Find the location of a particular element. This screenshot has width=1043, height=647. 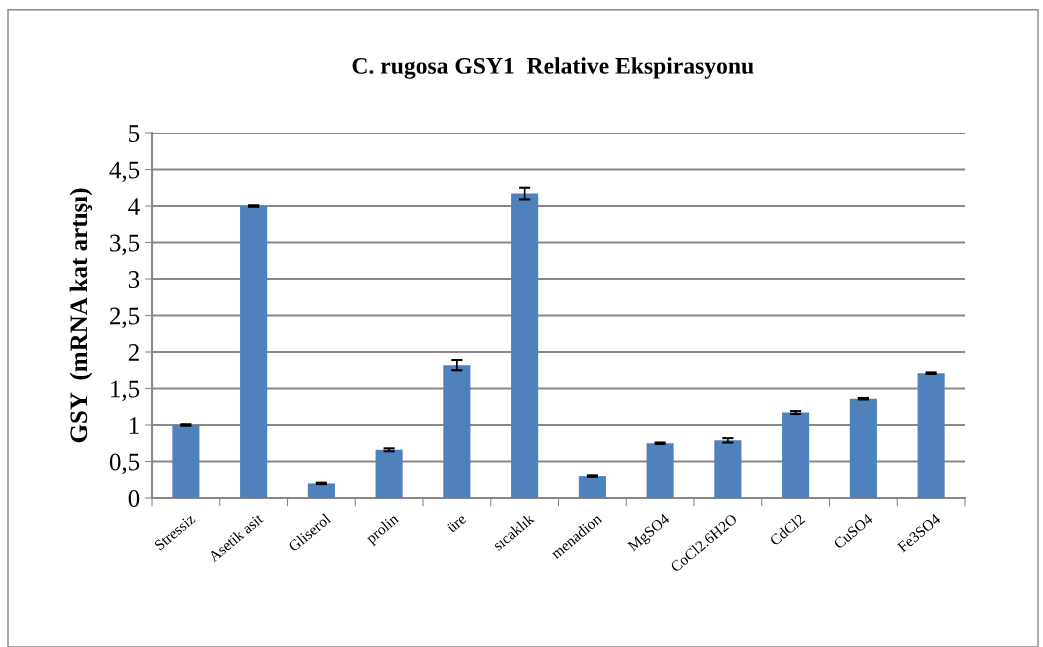

y-tick-label: 2,5 is located at coordinates (125, 318).